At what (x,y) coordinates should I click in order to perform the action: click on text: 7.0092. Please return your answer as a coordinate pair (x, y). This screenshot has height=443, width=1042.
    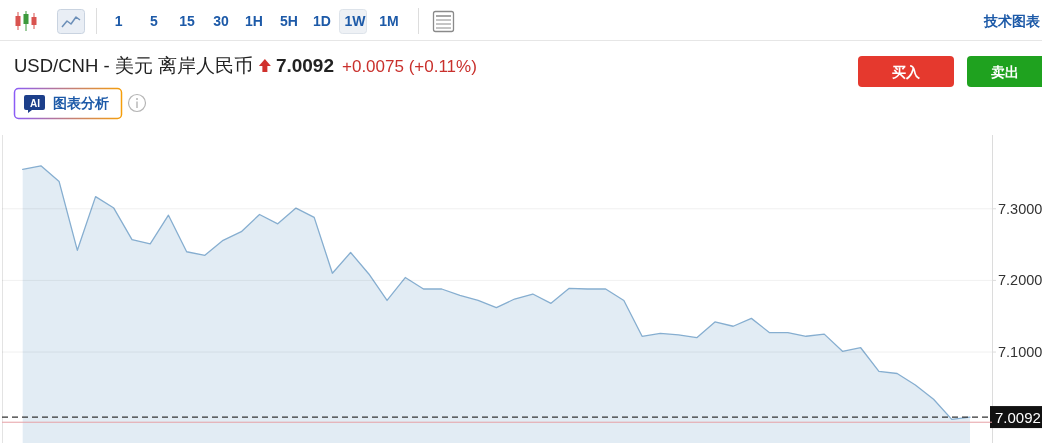
    Looking at the image, I should click on (304, 65).